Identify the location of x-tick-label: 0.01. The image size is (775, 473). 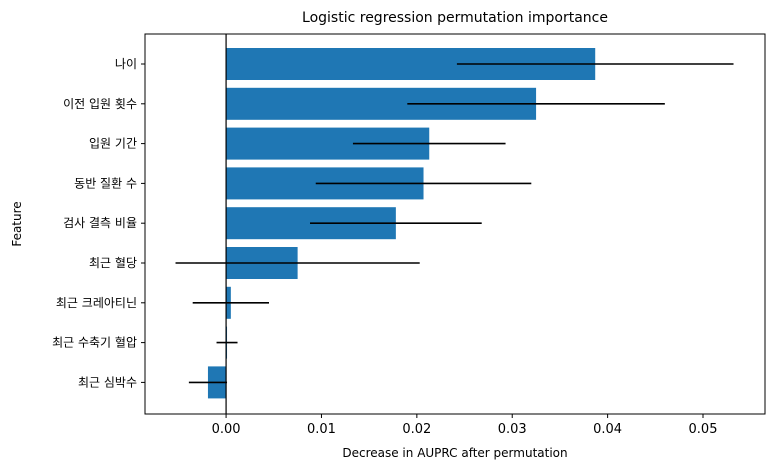
(321, 429).